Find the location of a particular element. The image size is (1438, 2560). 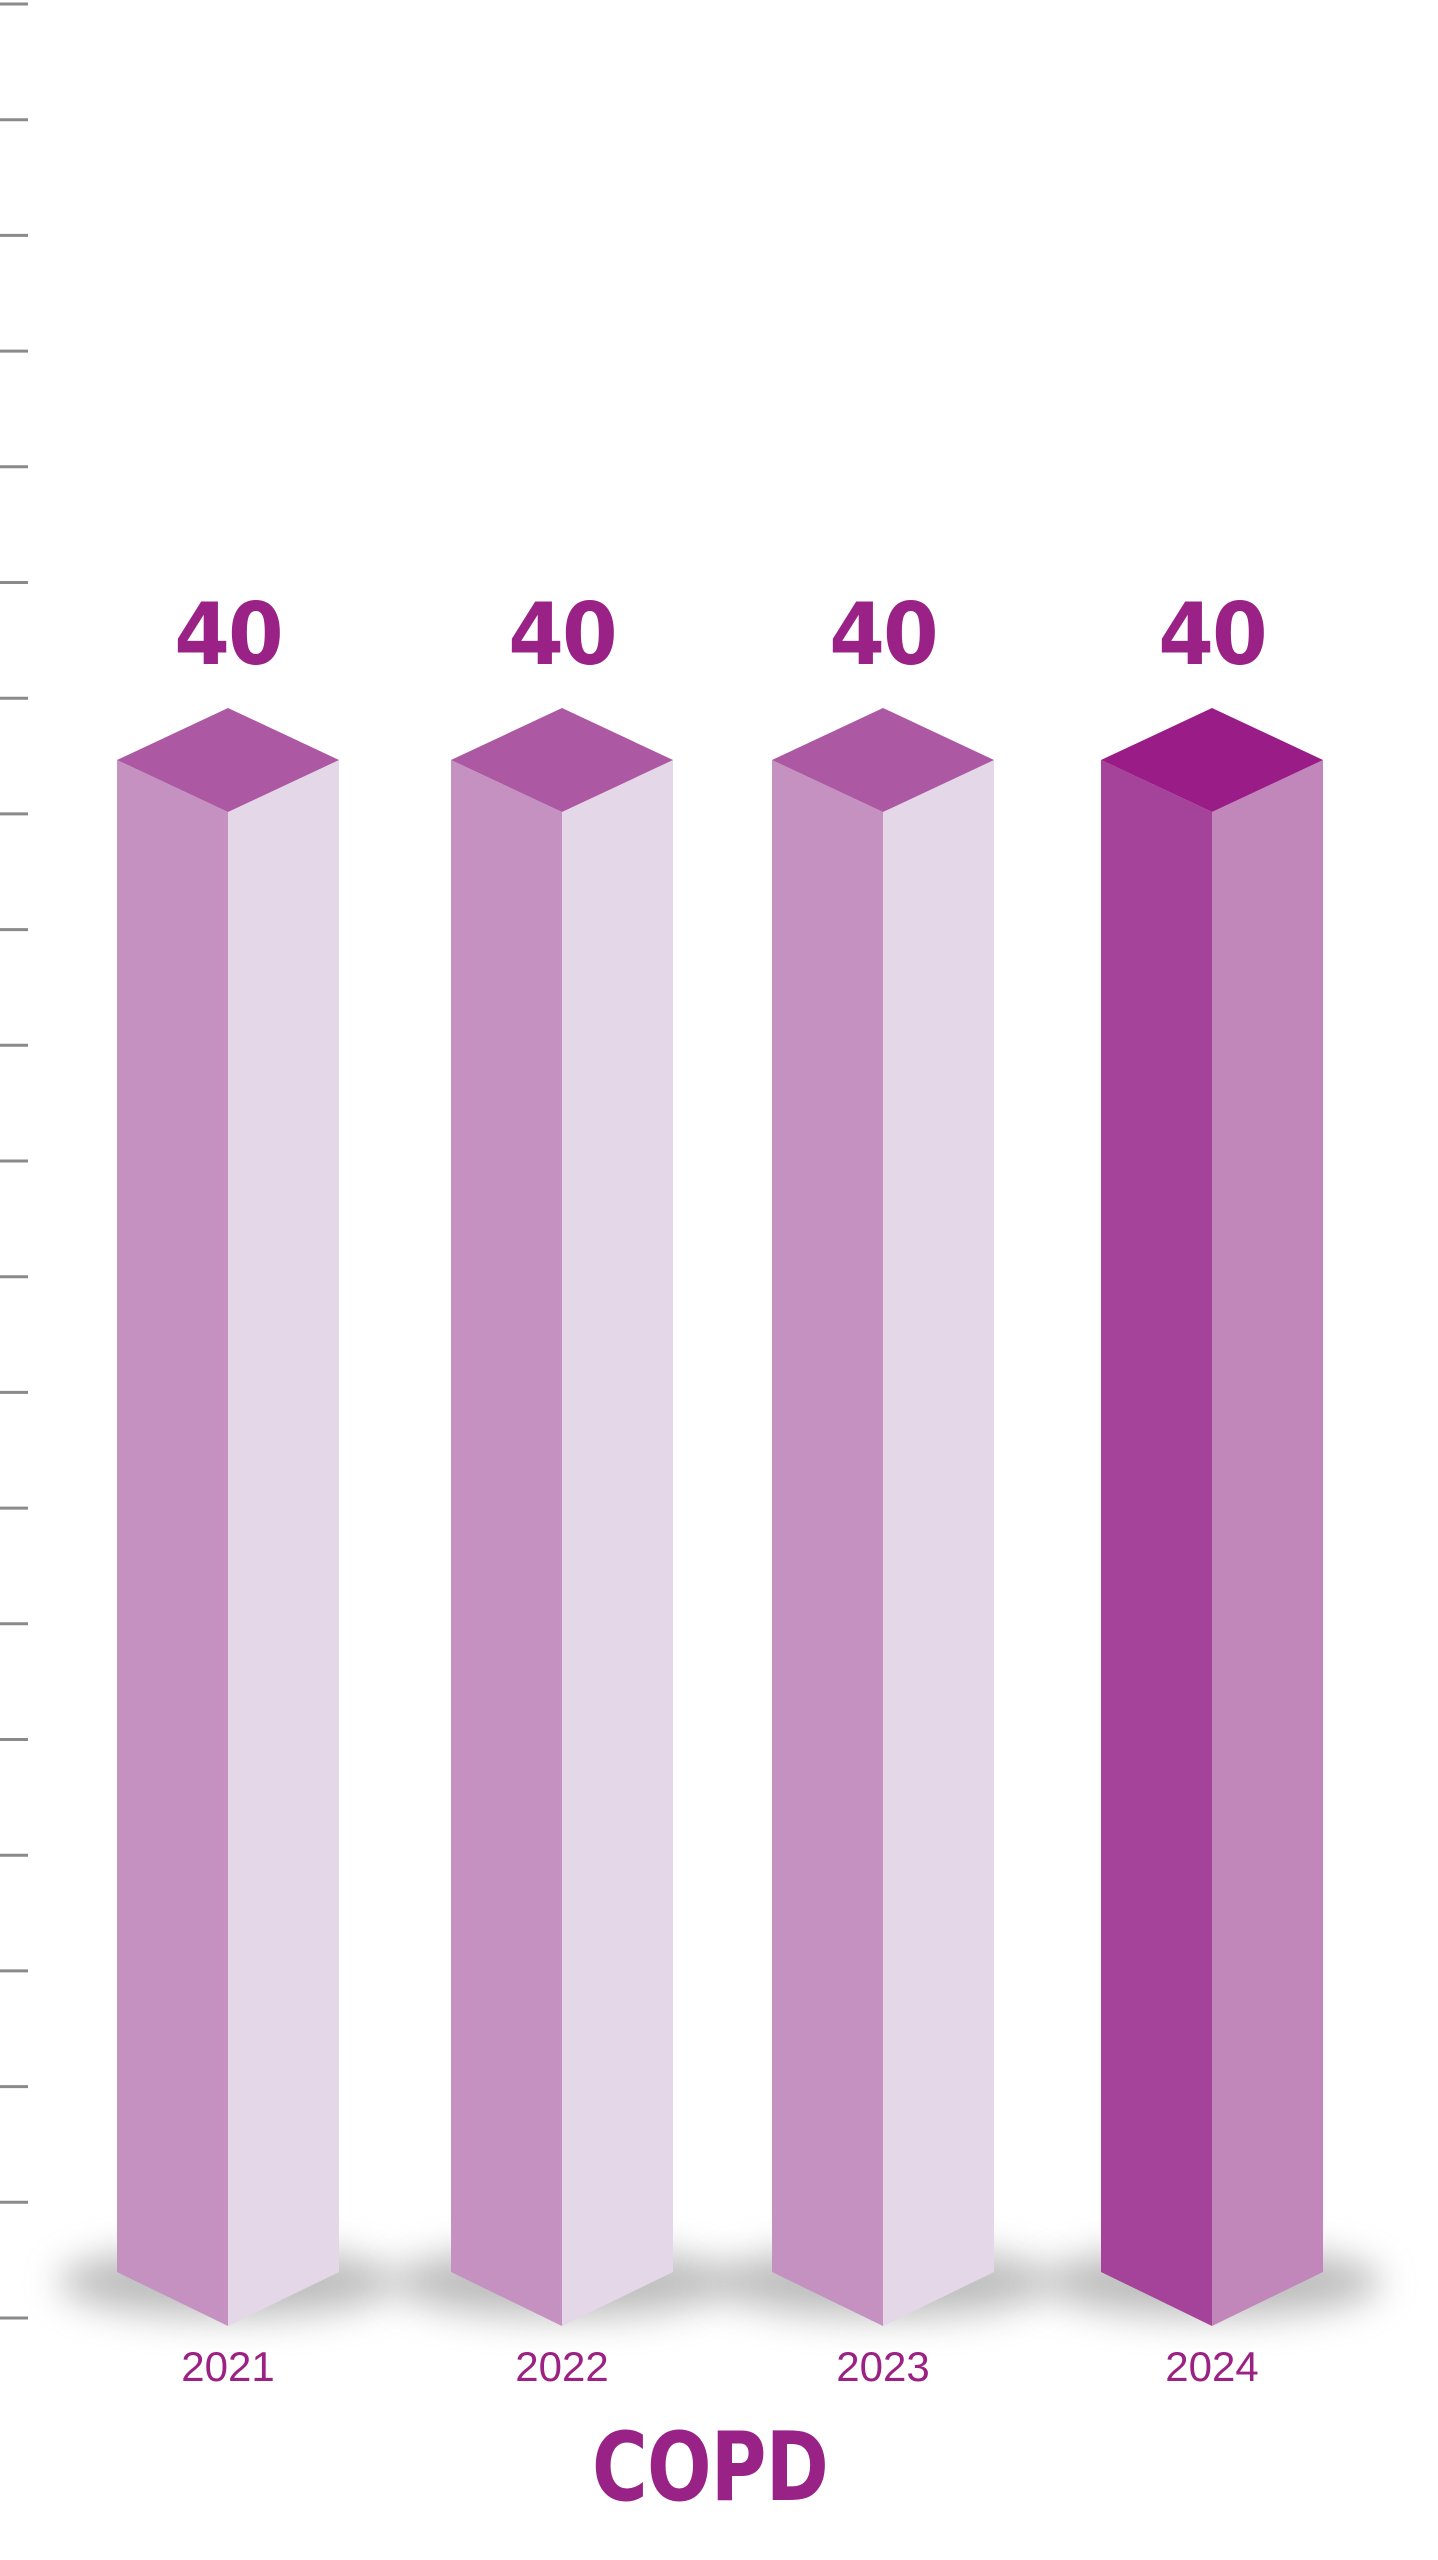

bar-2021 is located at coordinates (228, 1517).